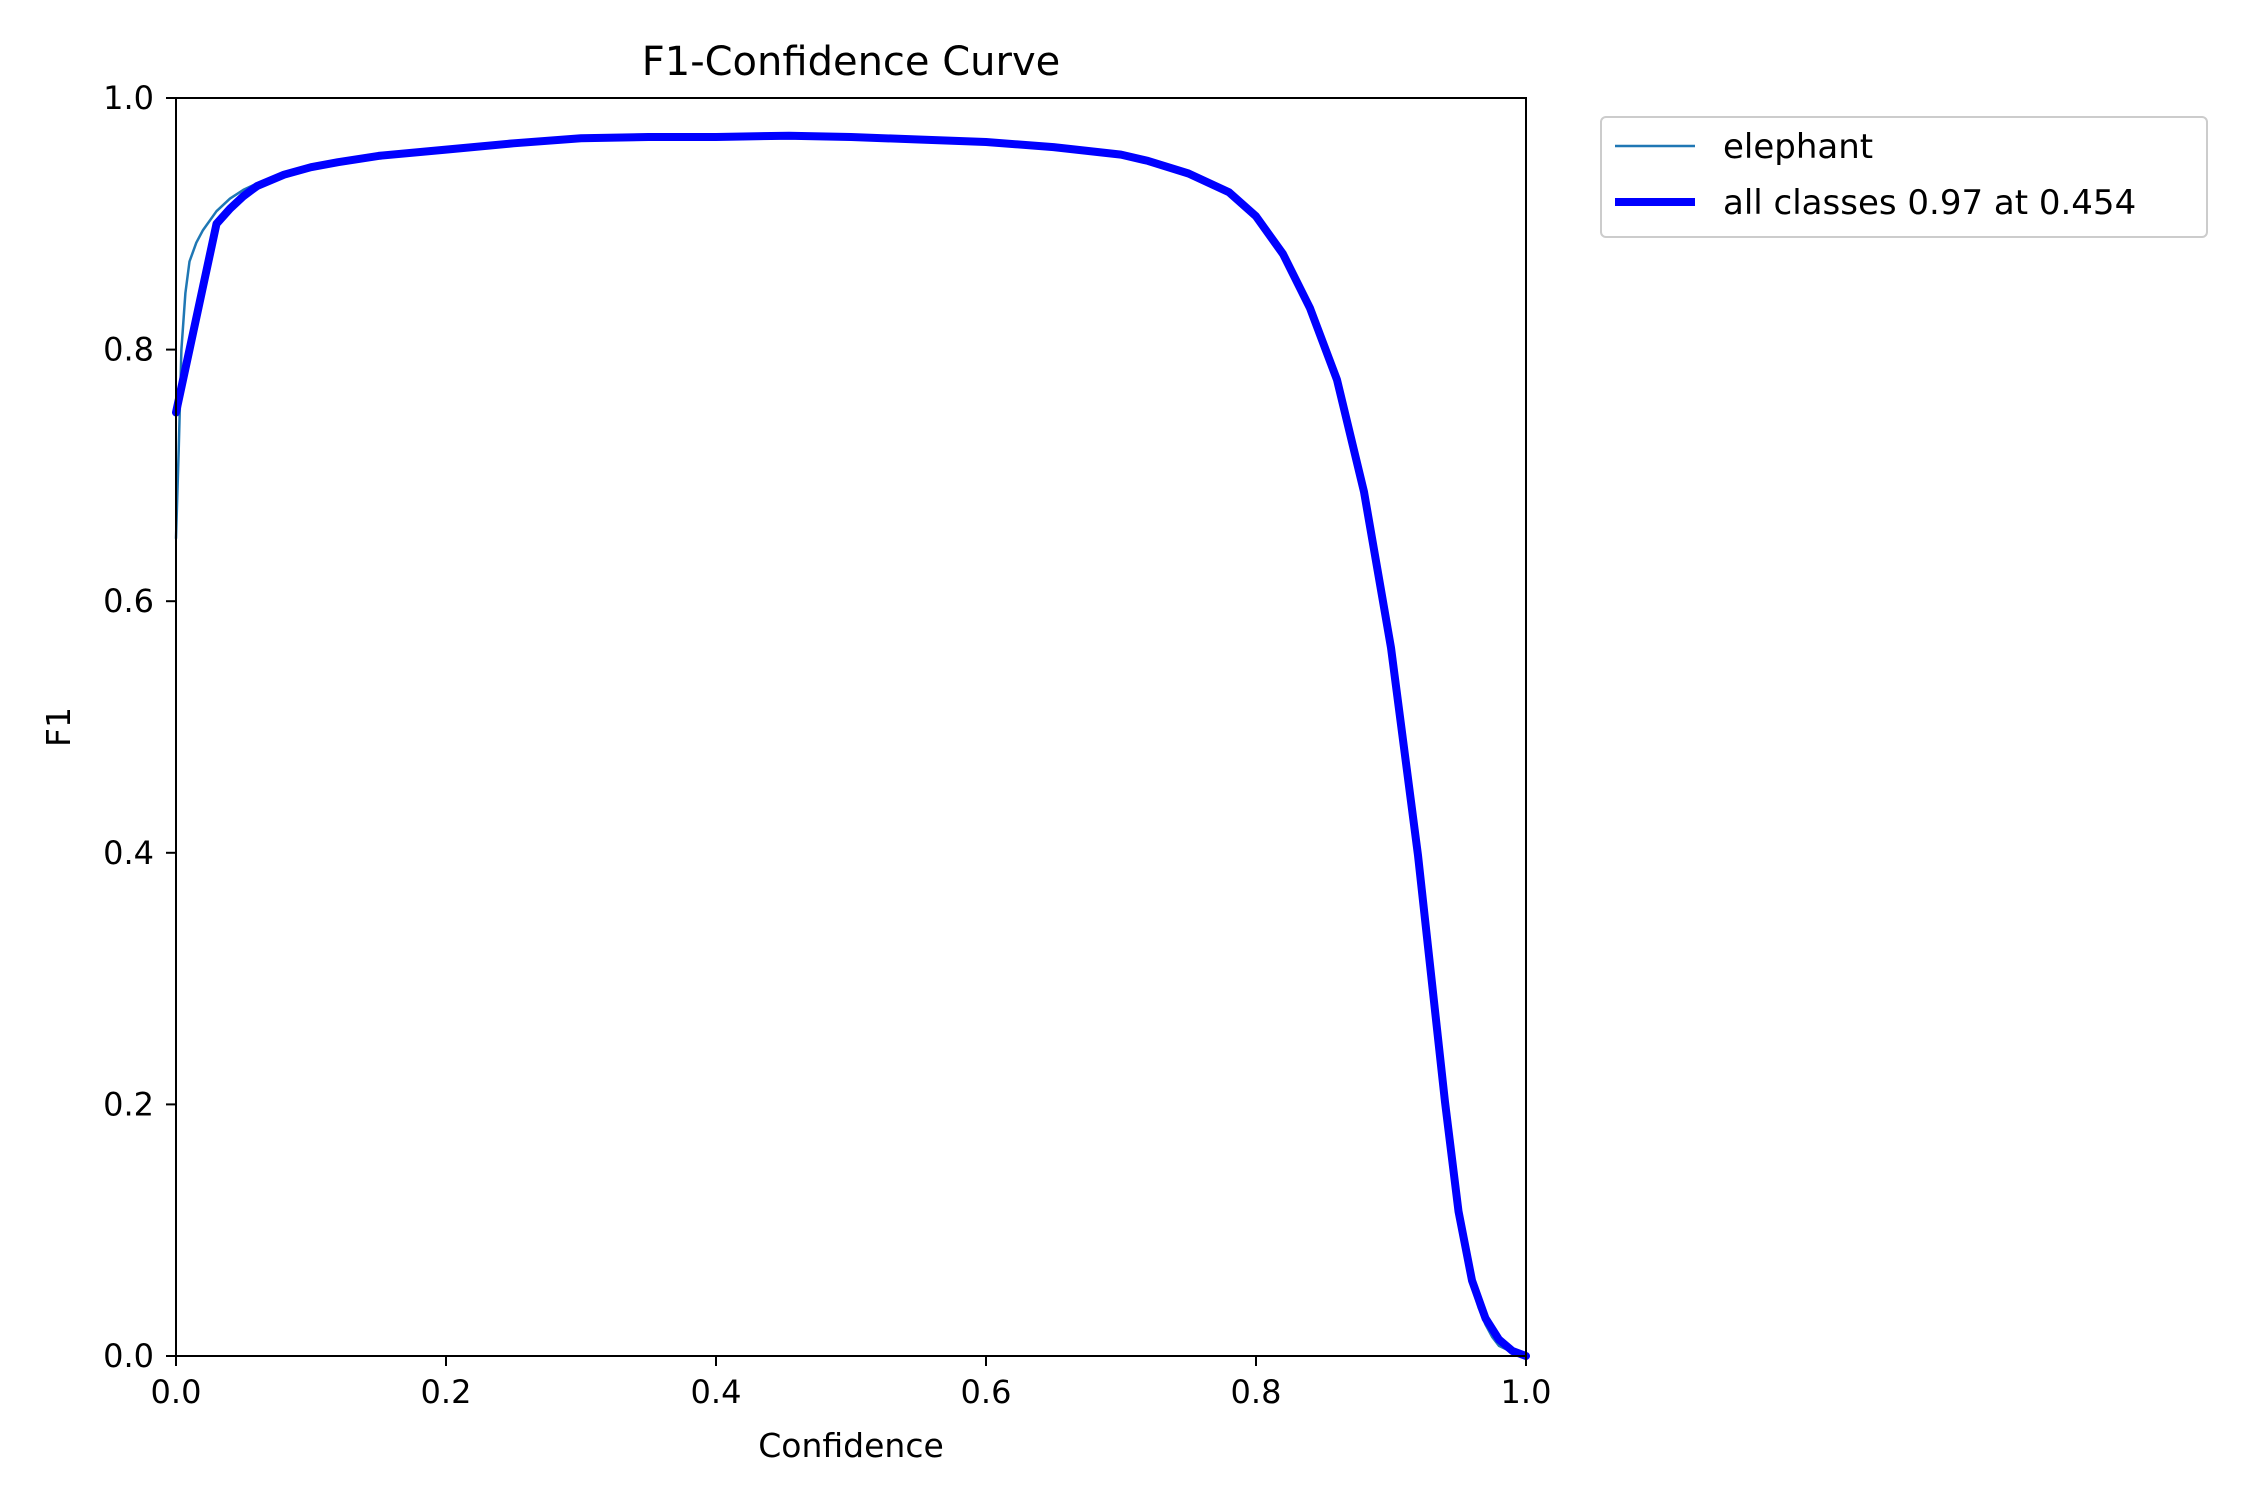  Describe the element at coordinates (1526, 1392) in the screenshot. I see `x-tick-label: 1.0` at that location.